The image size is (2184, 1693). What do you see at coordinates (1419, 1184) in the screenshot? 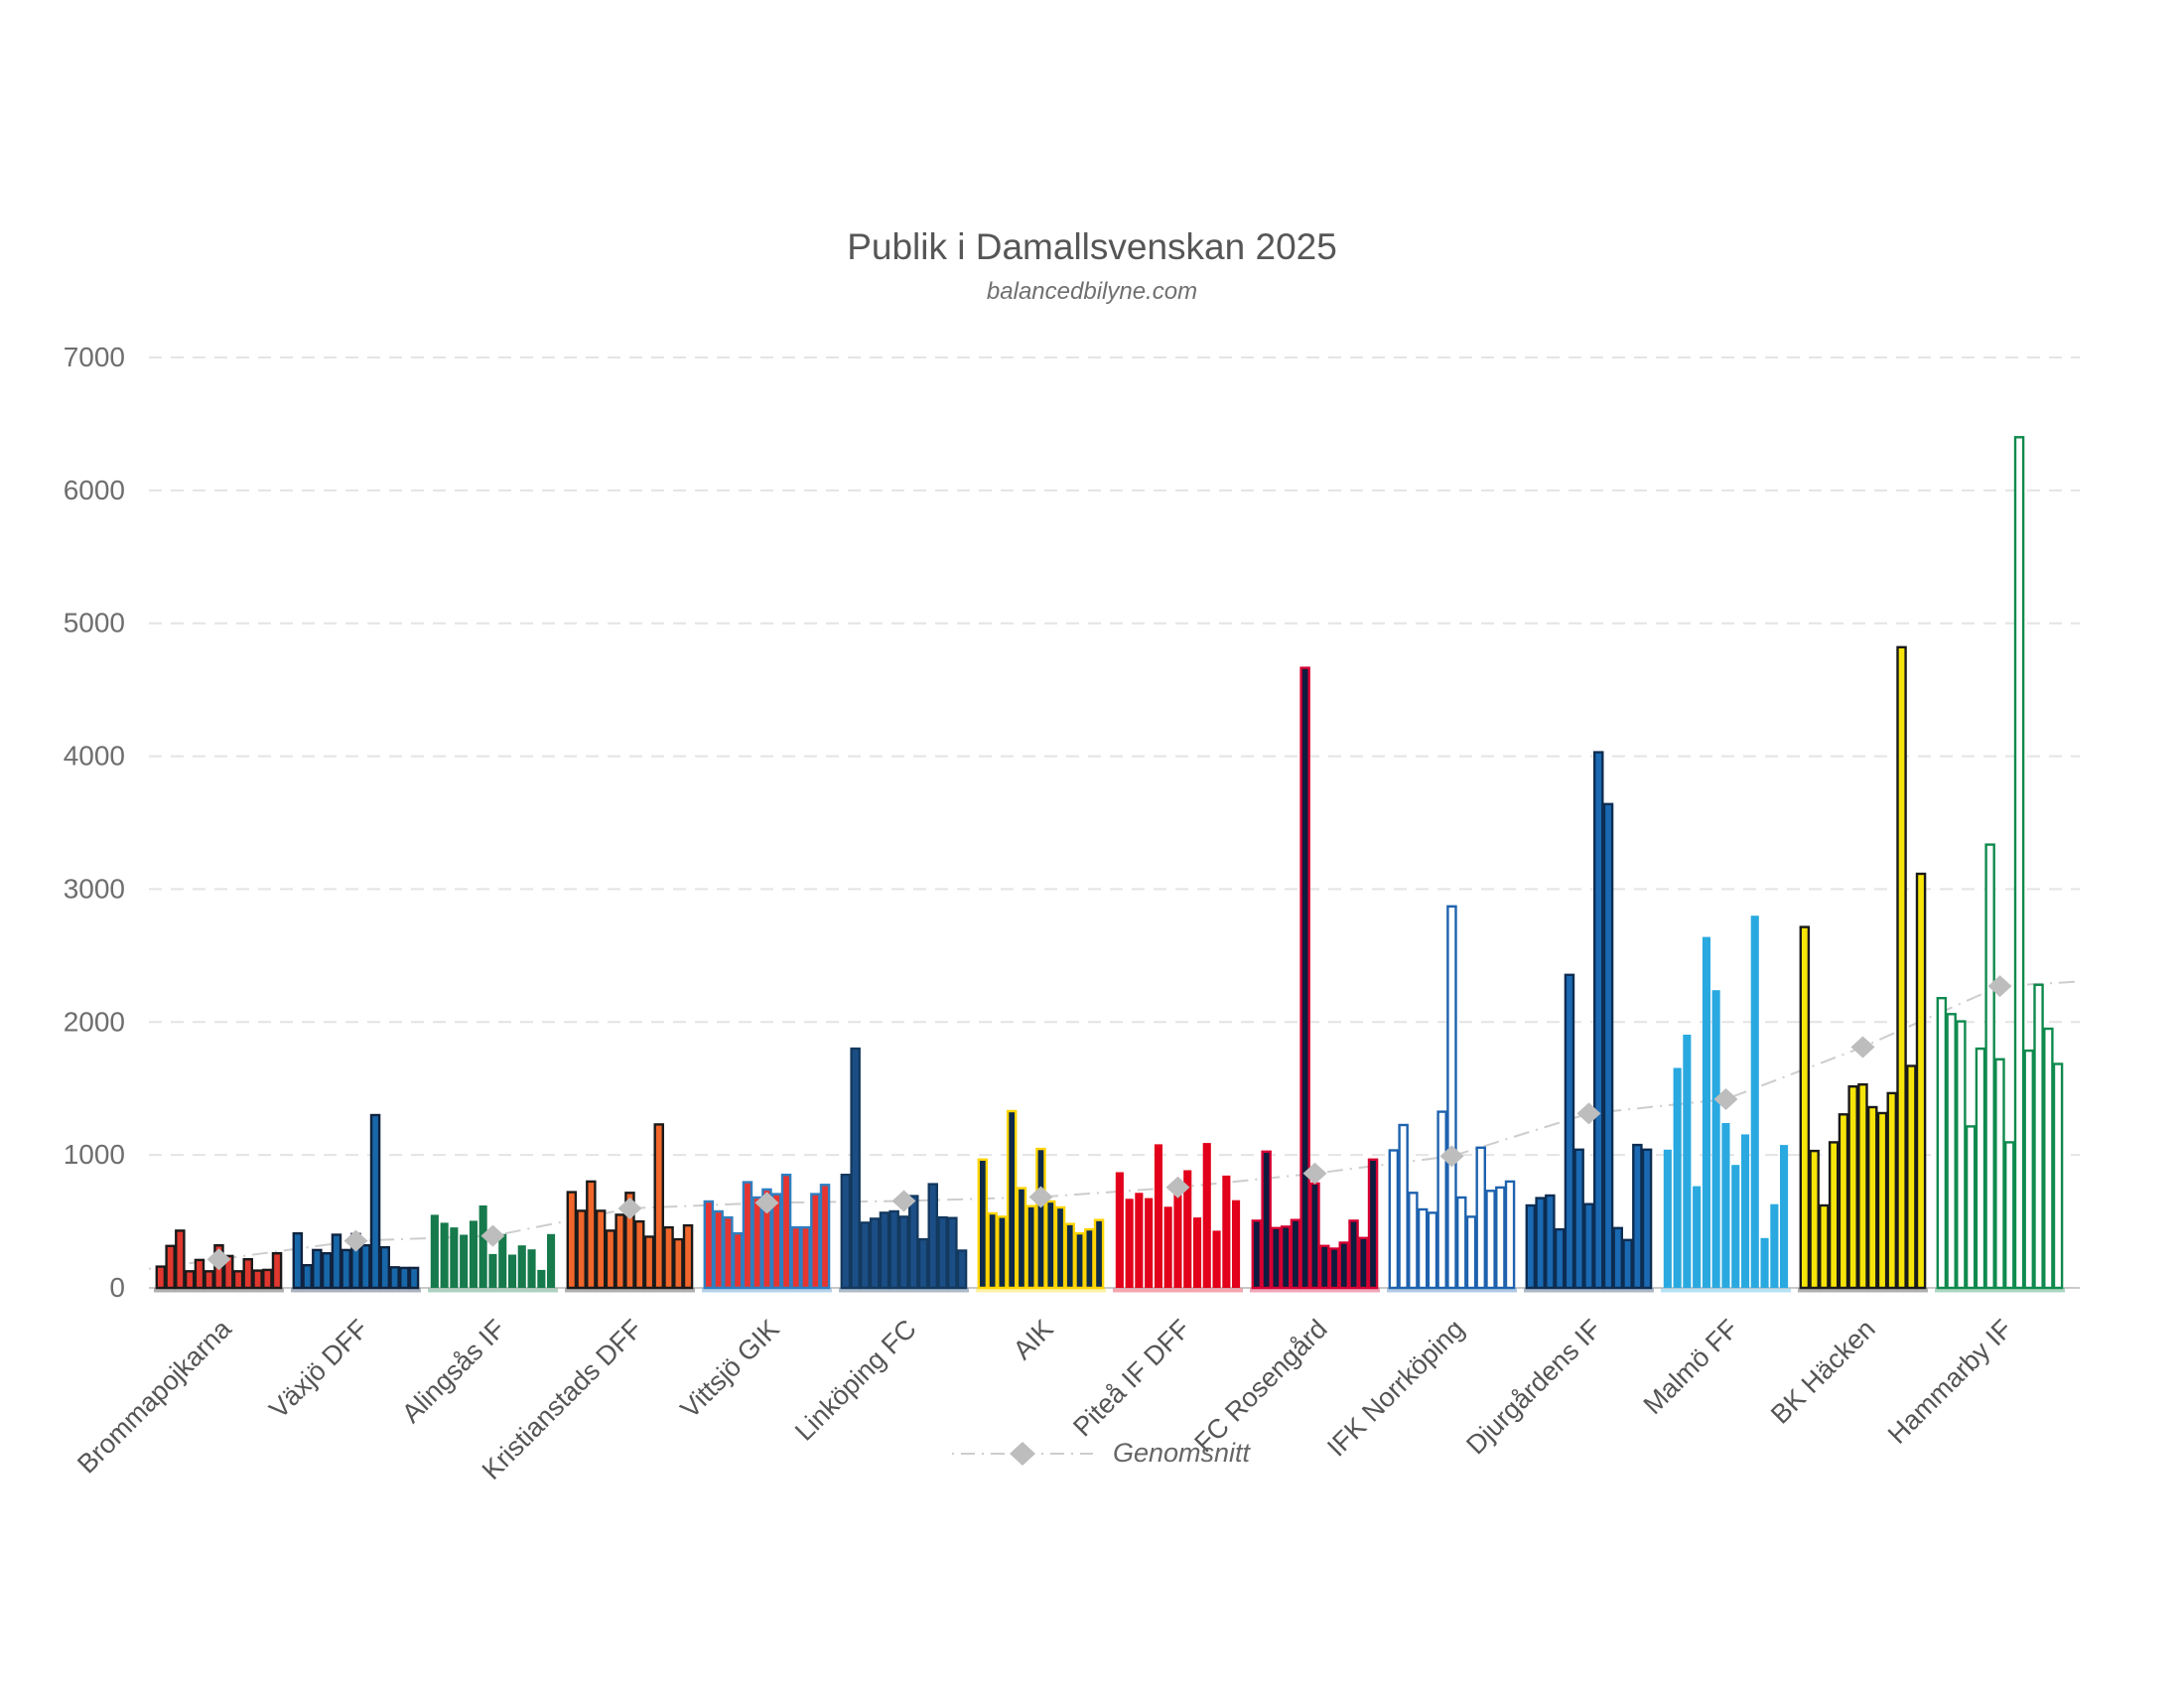
I see `team-group: IFK Norrköping` at bounding box center [1419, 1184].